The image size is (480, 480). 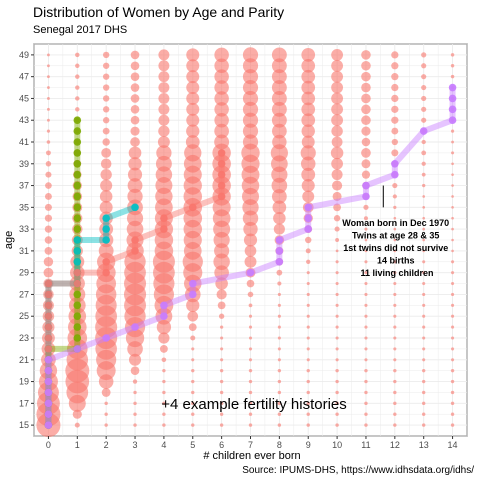 I want to click on y-tick-label: 43, so click(x=24, y=120).